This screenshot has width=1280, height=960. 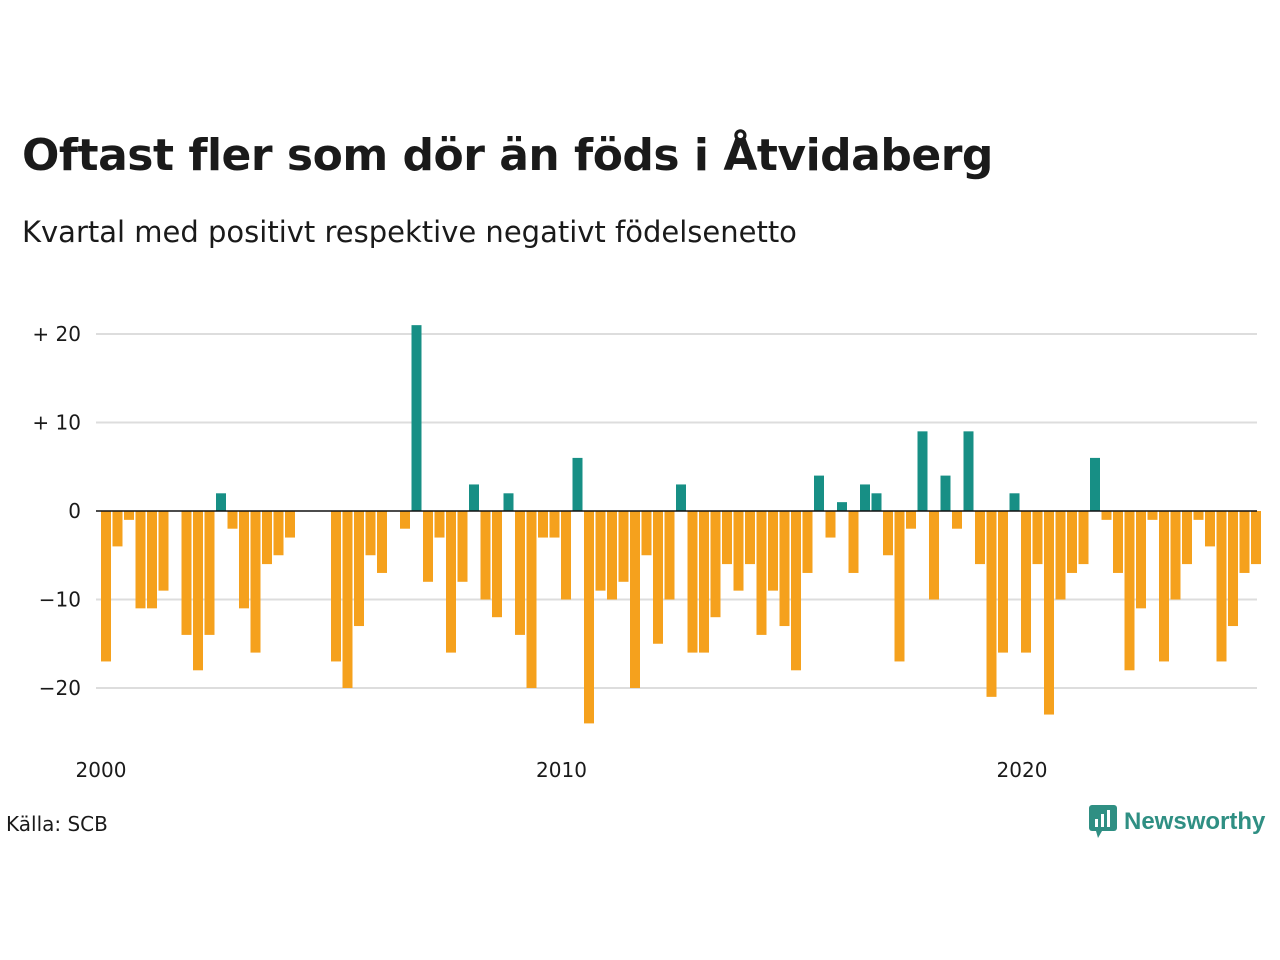 I want to click on y-tick-label: −20, so click(x=60, y=688).